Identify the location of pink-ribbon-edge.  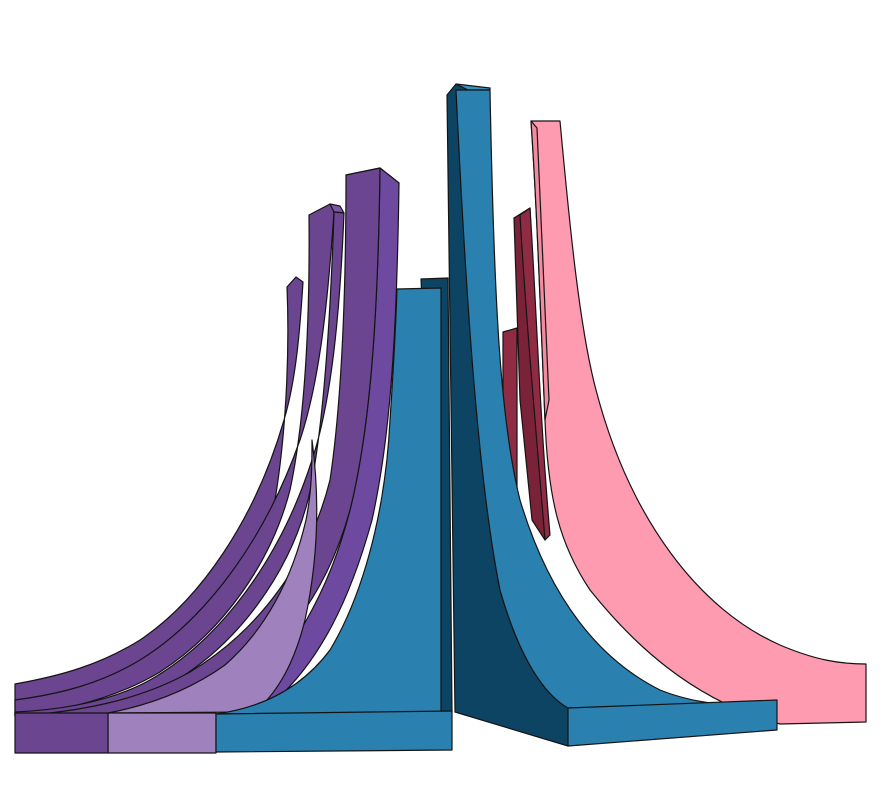
(540, 270).